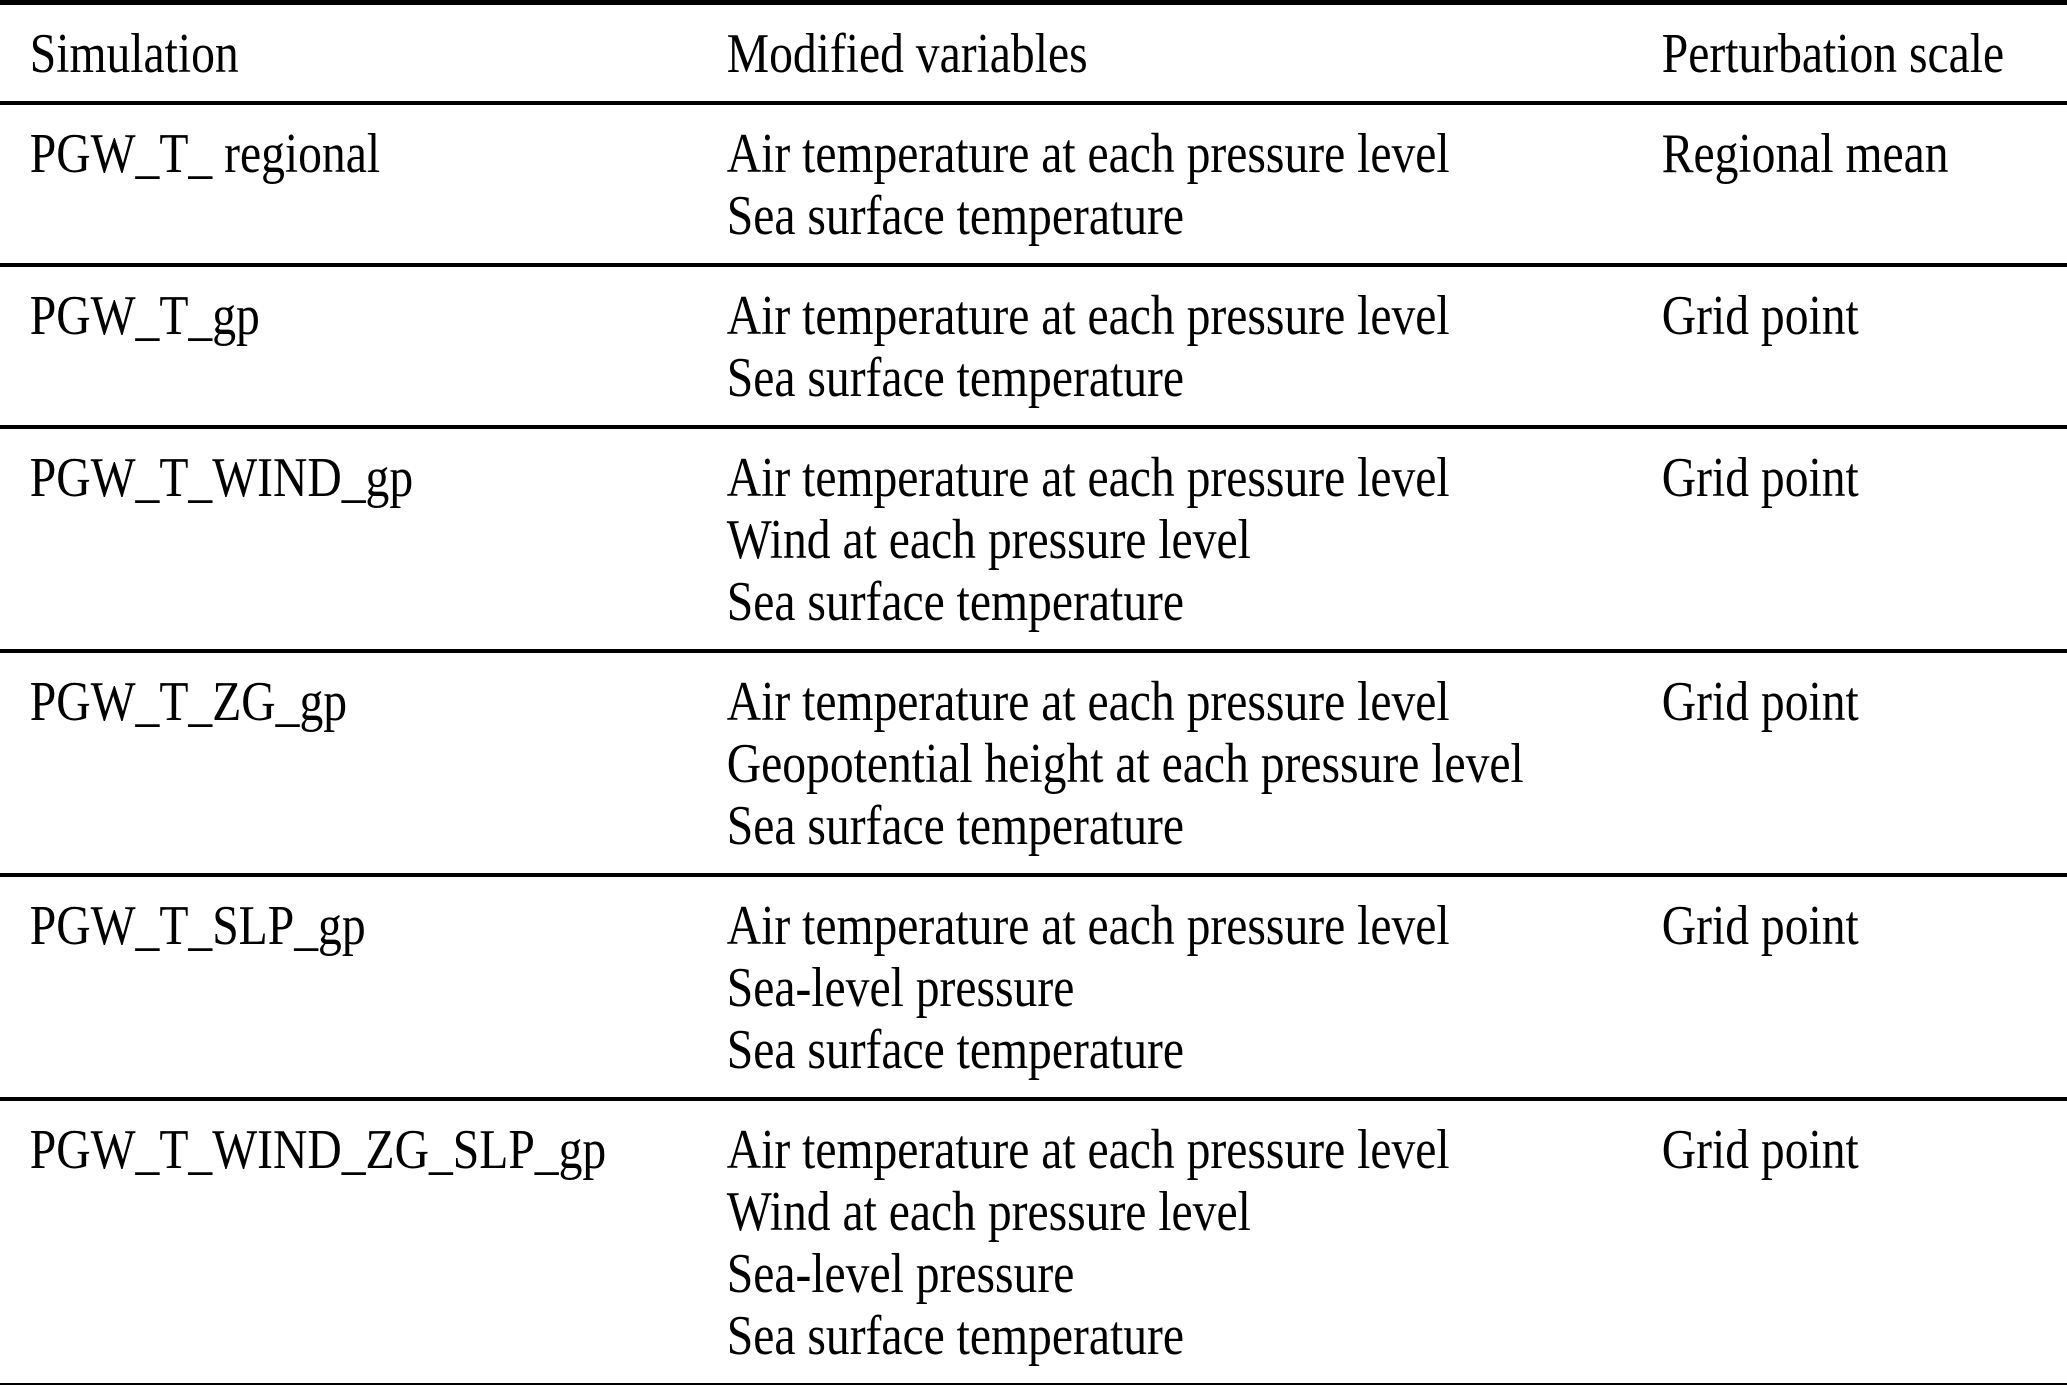  I want to click on perturbation-scale-cell: Regional mean, so click(1805, 154).